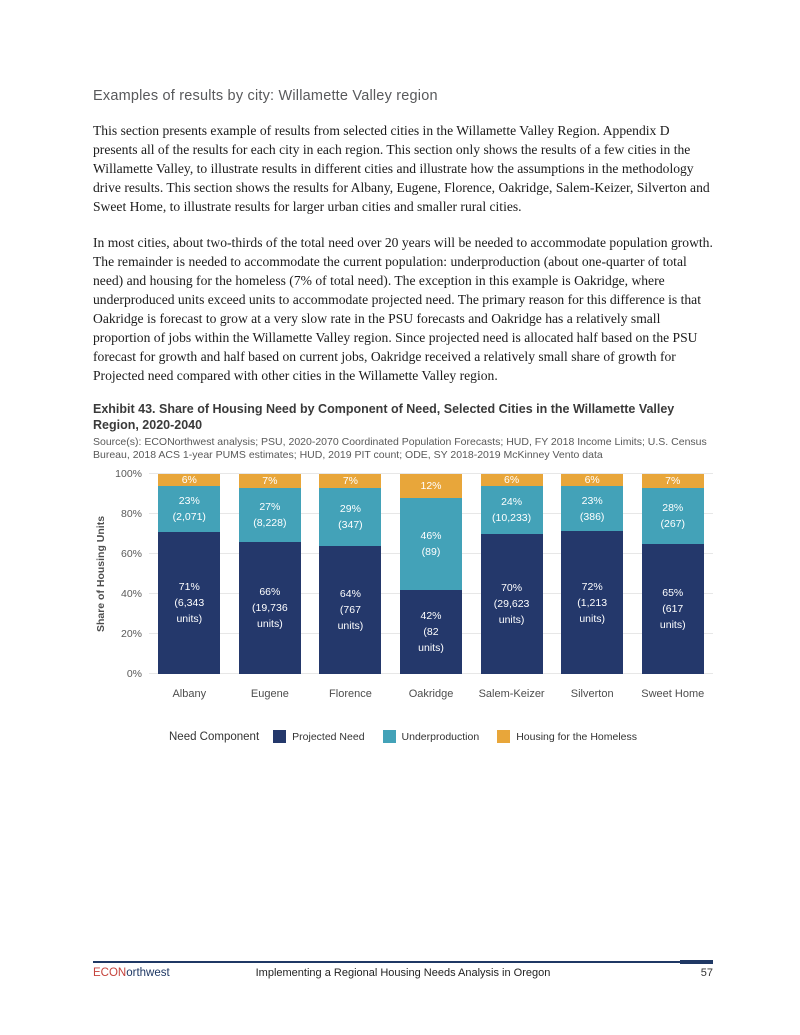  What do you see at coordinates (189, 694) in the screenshot?
I see `x-axis-label: Albany` at bounding box center [189, 694].